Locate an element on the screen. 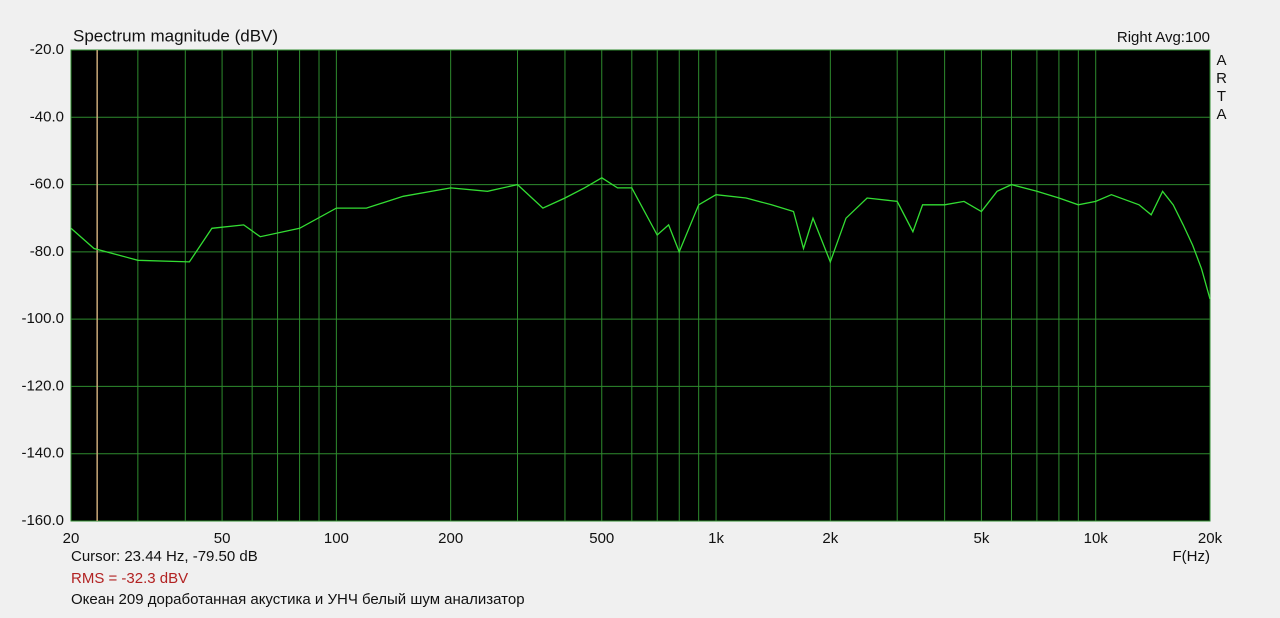 This screenshot has width=1280, height=618. brand: ARTA is located at coordinates (1221, 88).